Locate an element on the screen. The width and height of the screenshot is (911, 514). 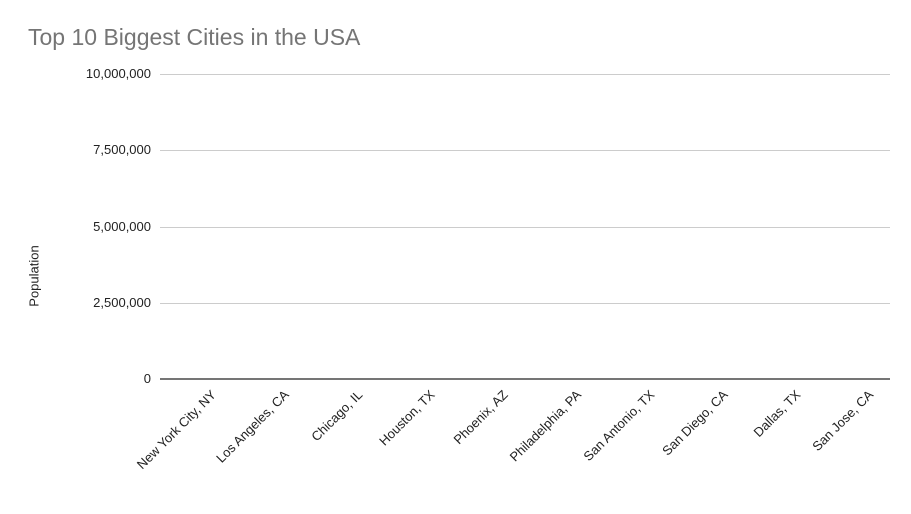
x-category-label: San Diego, CA is located at coordinates (694, 423).